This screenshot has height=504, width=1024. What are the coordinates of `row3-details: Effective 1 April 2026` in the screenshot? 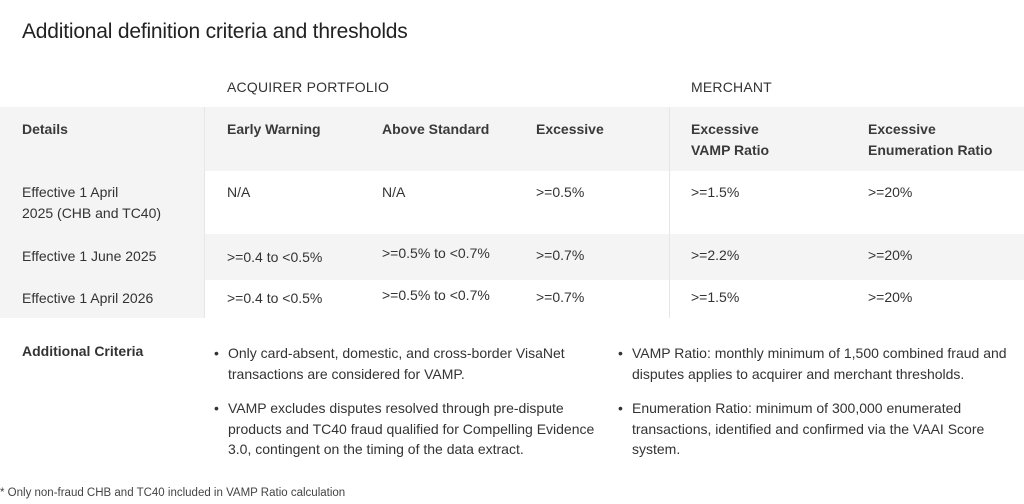 It's located at (88, 298).